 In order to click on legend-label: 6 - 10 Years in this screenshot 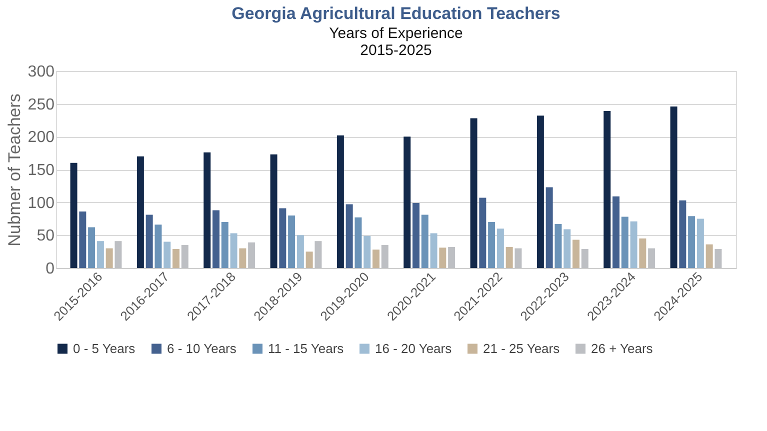, I will do `click(202, 348)`.